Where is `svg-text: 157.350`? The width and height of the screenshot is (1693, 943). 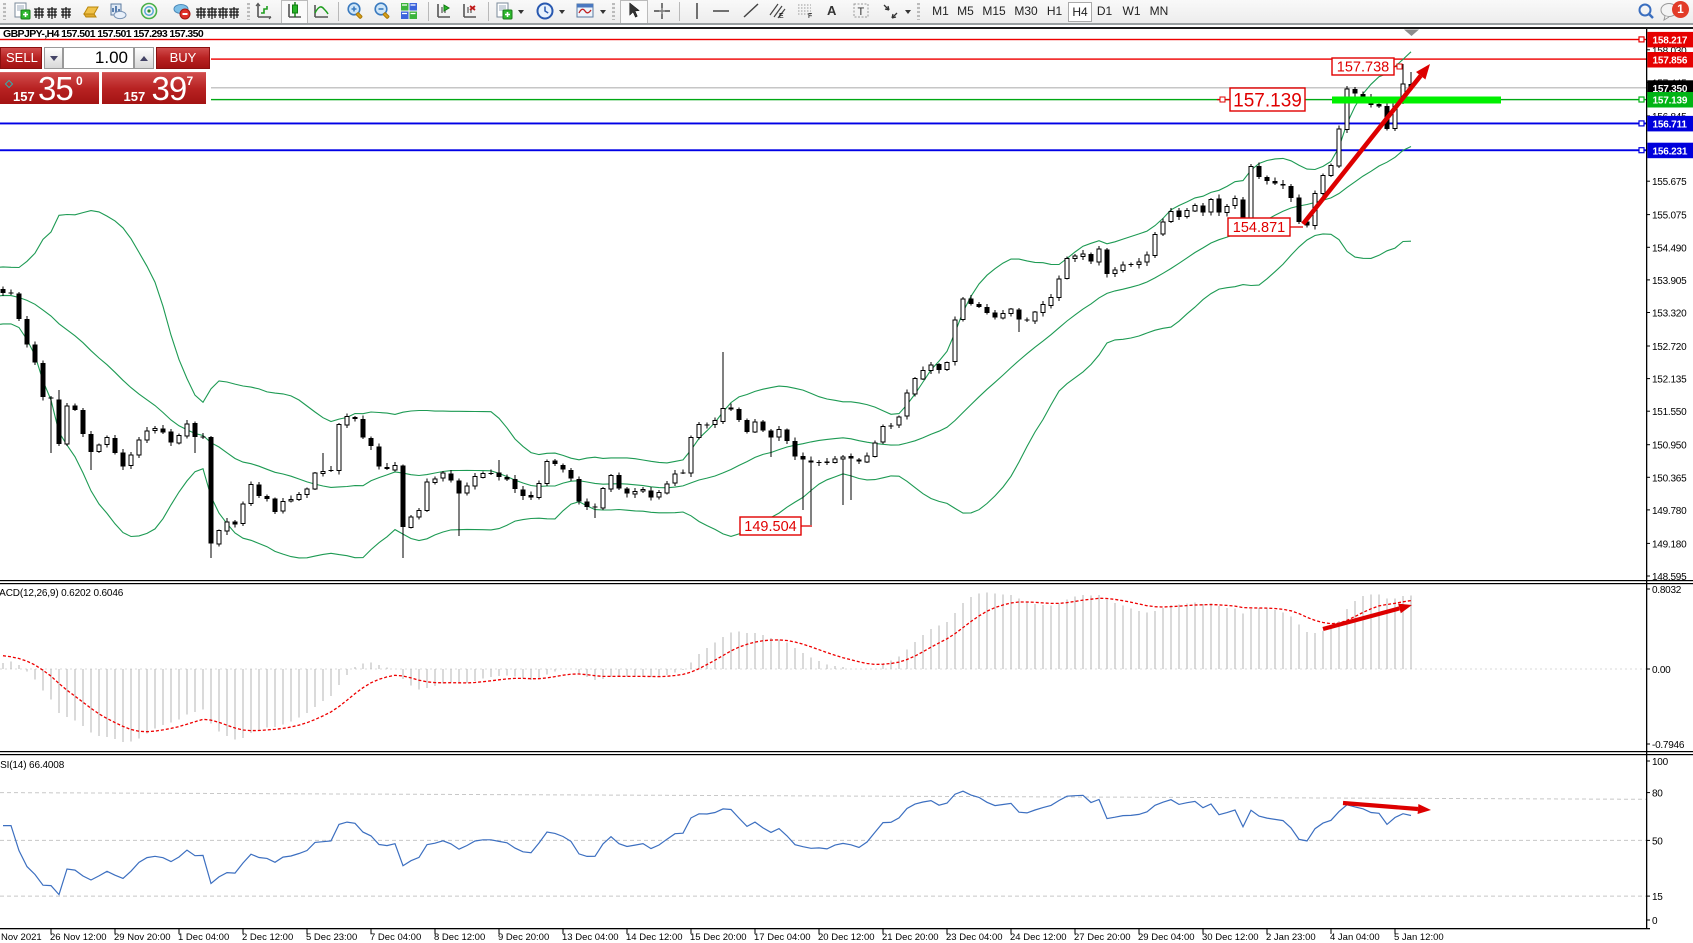 svg-text: 157.350 is located at coordinates (1670, 89).